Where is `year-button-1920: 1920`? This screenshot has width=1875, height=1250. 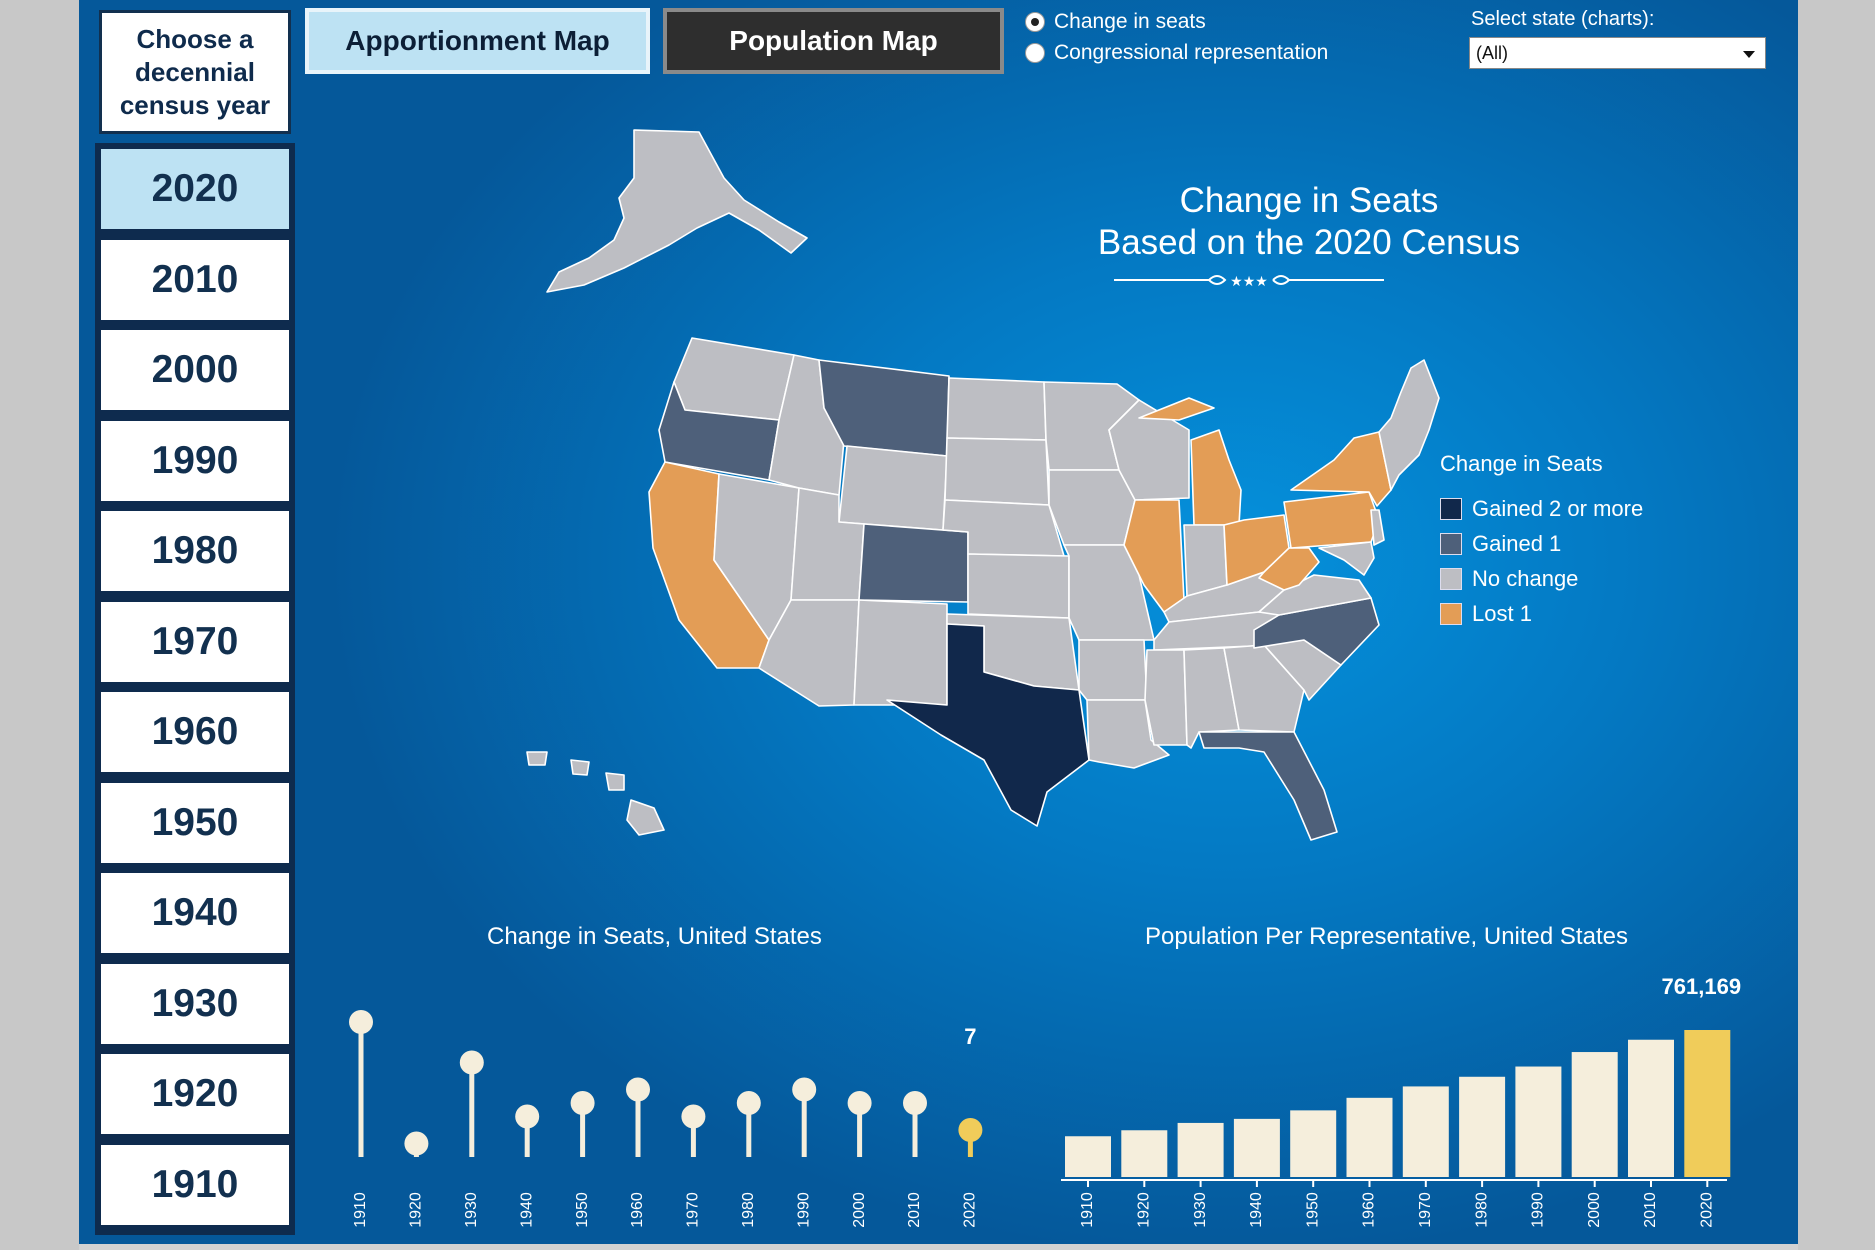 year-button-1920: 1920 is located at coordinates (195, 1094).